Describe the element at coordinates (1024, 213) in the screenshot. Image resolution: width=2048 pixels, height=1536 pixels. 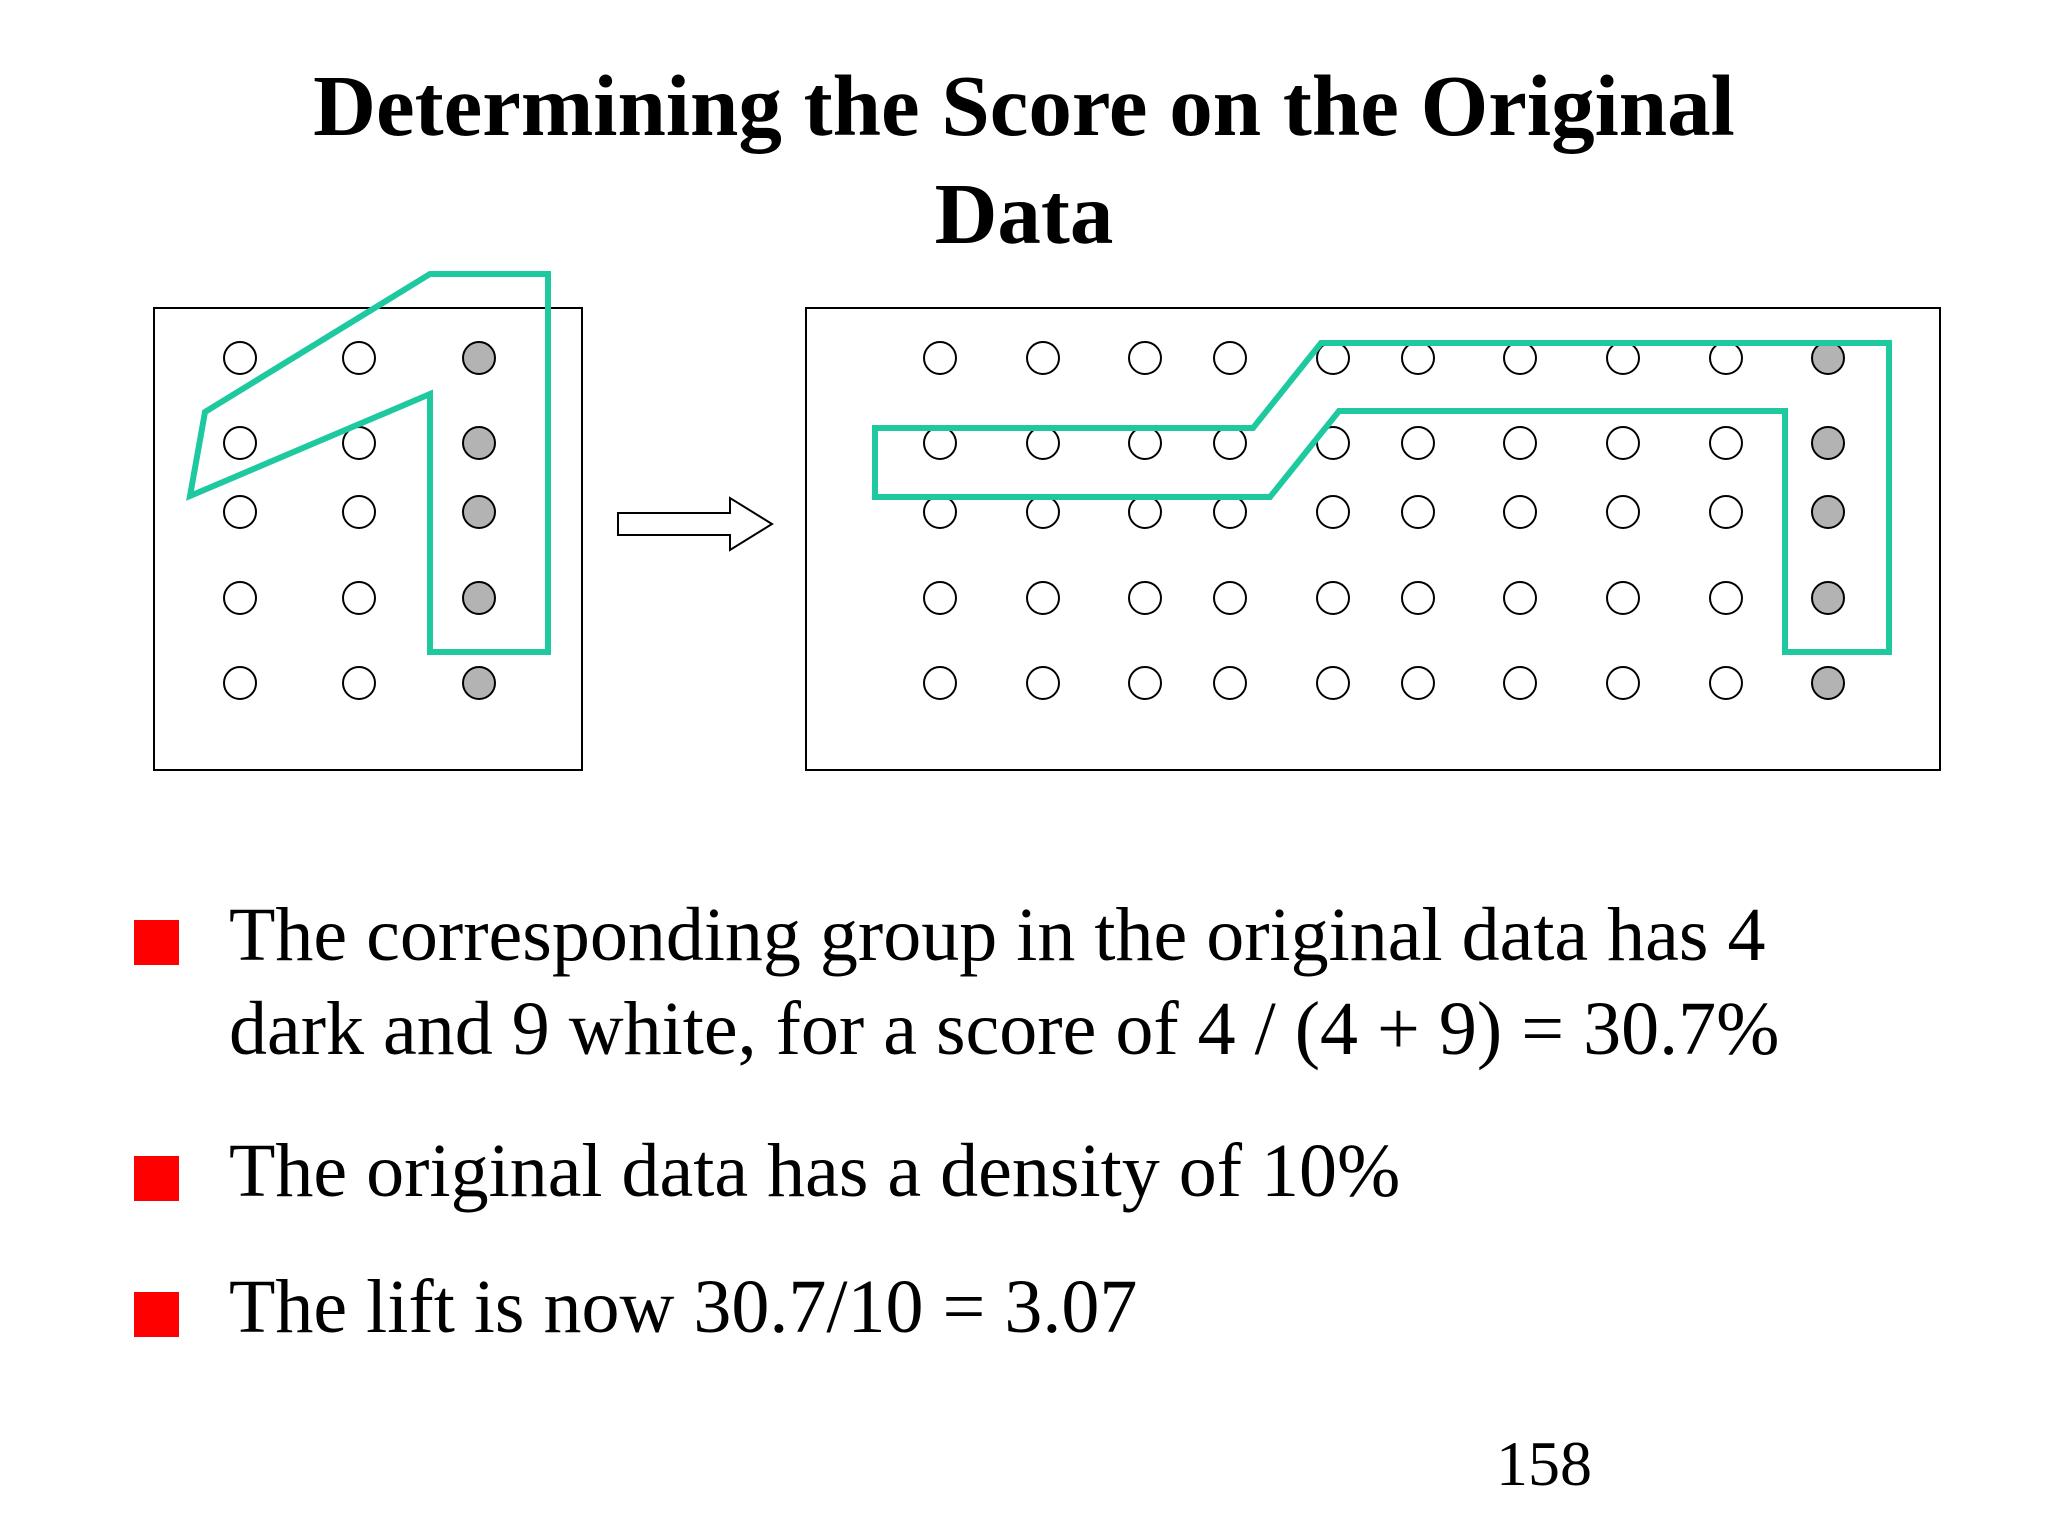
I see `slide-title-line-2: Data` at that location.